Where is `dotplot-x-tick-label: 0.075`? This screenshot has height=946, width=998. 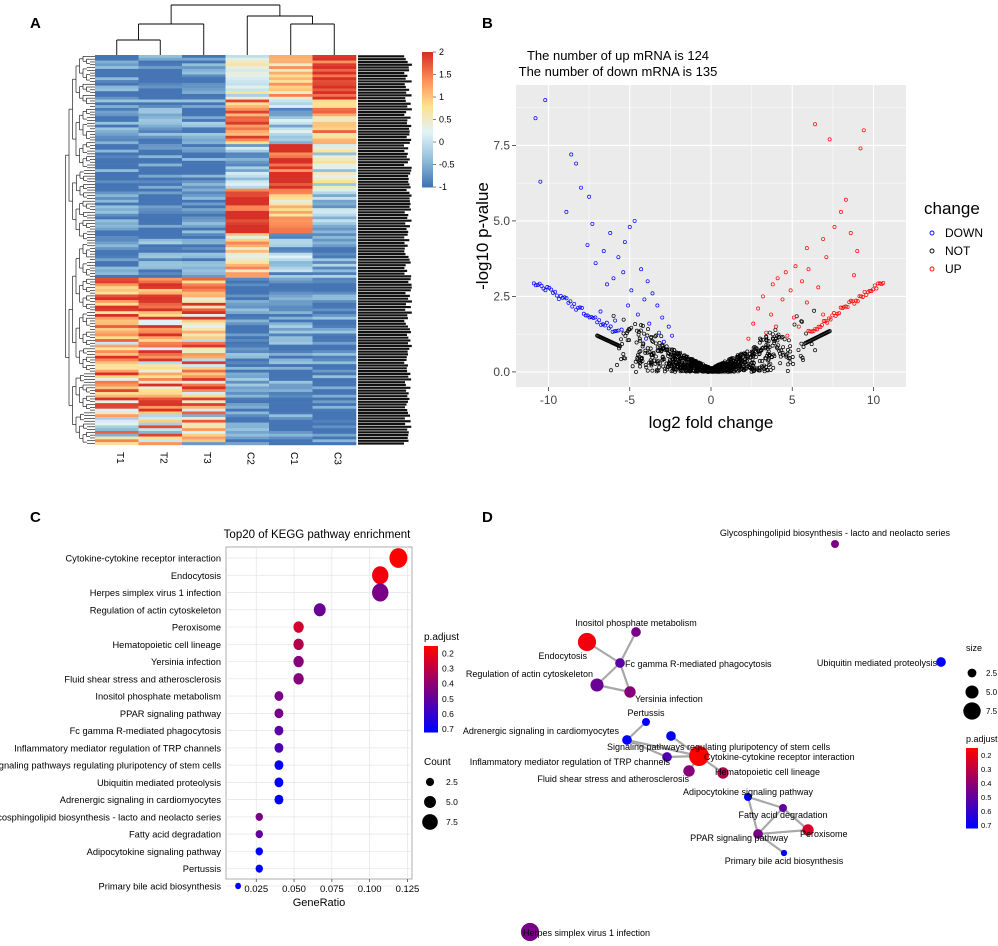
dotplot-x-tick-label: 0.075 is located at coordinates (332, 889).